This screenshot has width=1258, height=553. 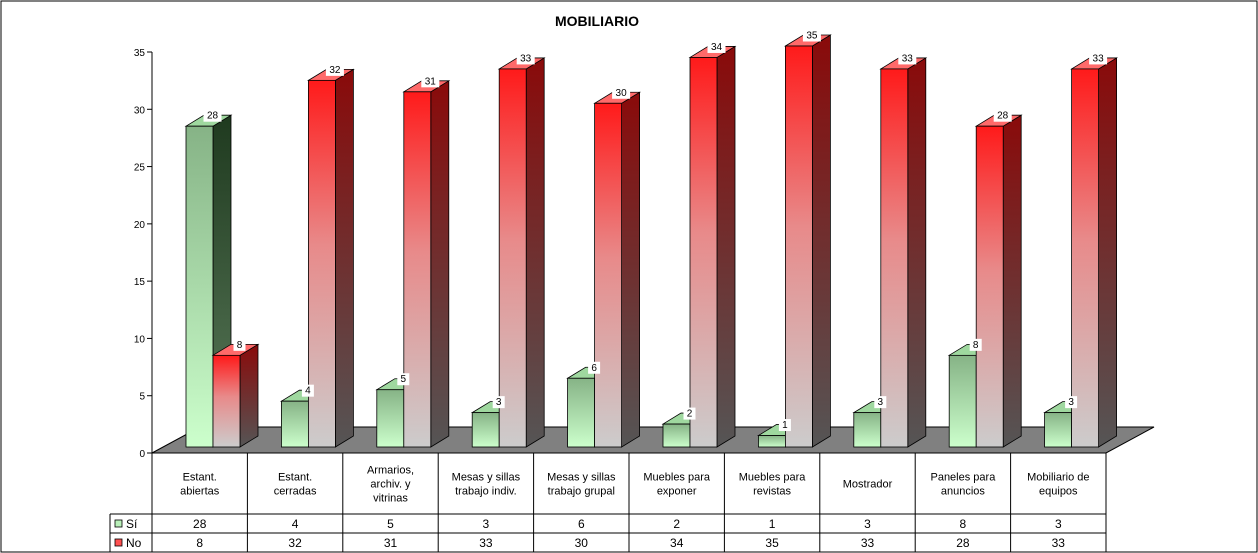 What do you see at coordinates (1058, 485) in the screenshot?
I see `category-label: Mobiliario de equipos` at bounding box center [1058, 485].